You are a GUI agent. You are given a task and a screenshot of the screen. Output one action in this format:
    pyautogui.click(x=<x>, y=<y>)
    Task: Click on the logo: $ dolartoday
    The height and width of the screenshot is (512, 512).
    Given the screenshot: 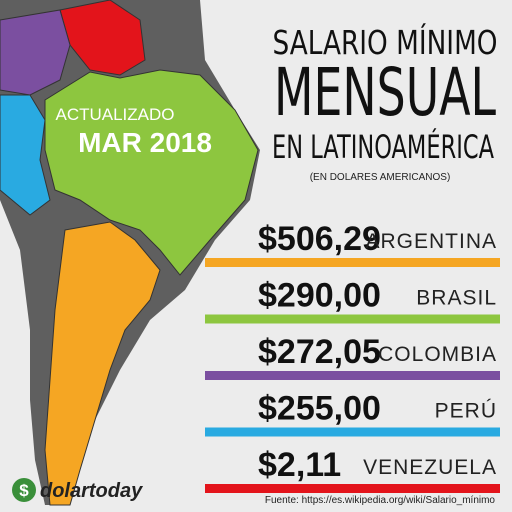 What is the action you would take?
    pyautogui.click(x=77, y=490)
    